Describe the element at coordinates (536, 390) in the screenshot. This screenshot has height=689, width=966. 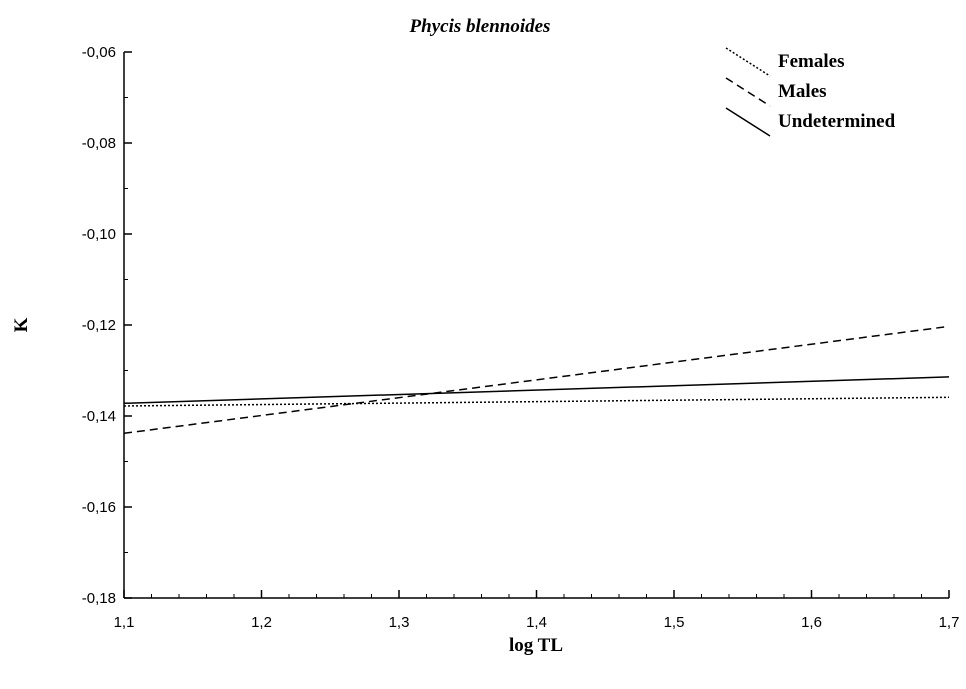
I see `series-line-undetermined` at that location.